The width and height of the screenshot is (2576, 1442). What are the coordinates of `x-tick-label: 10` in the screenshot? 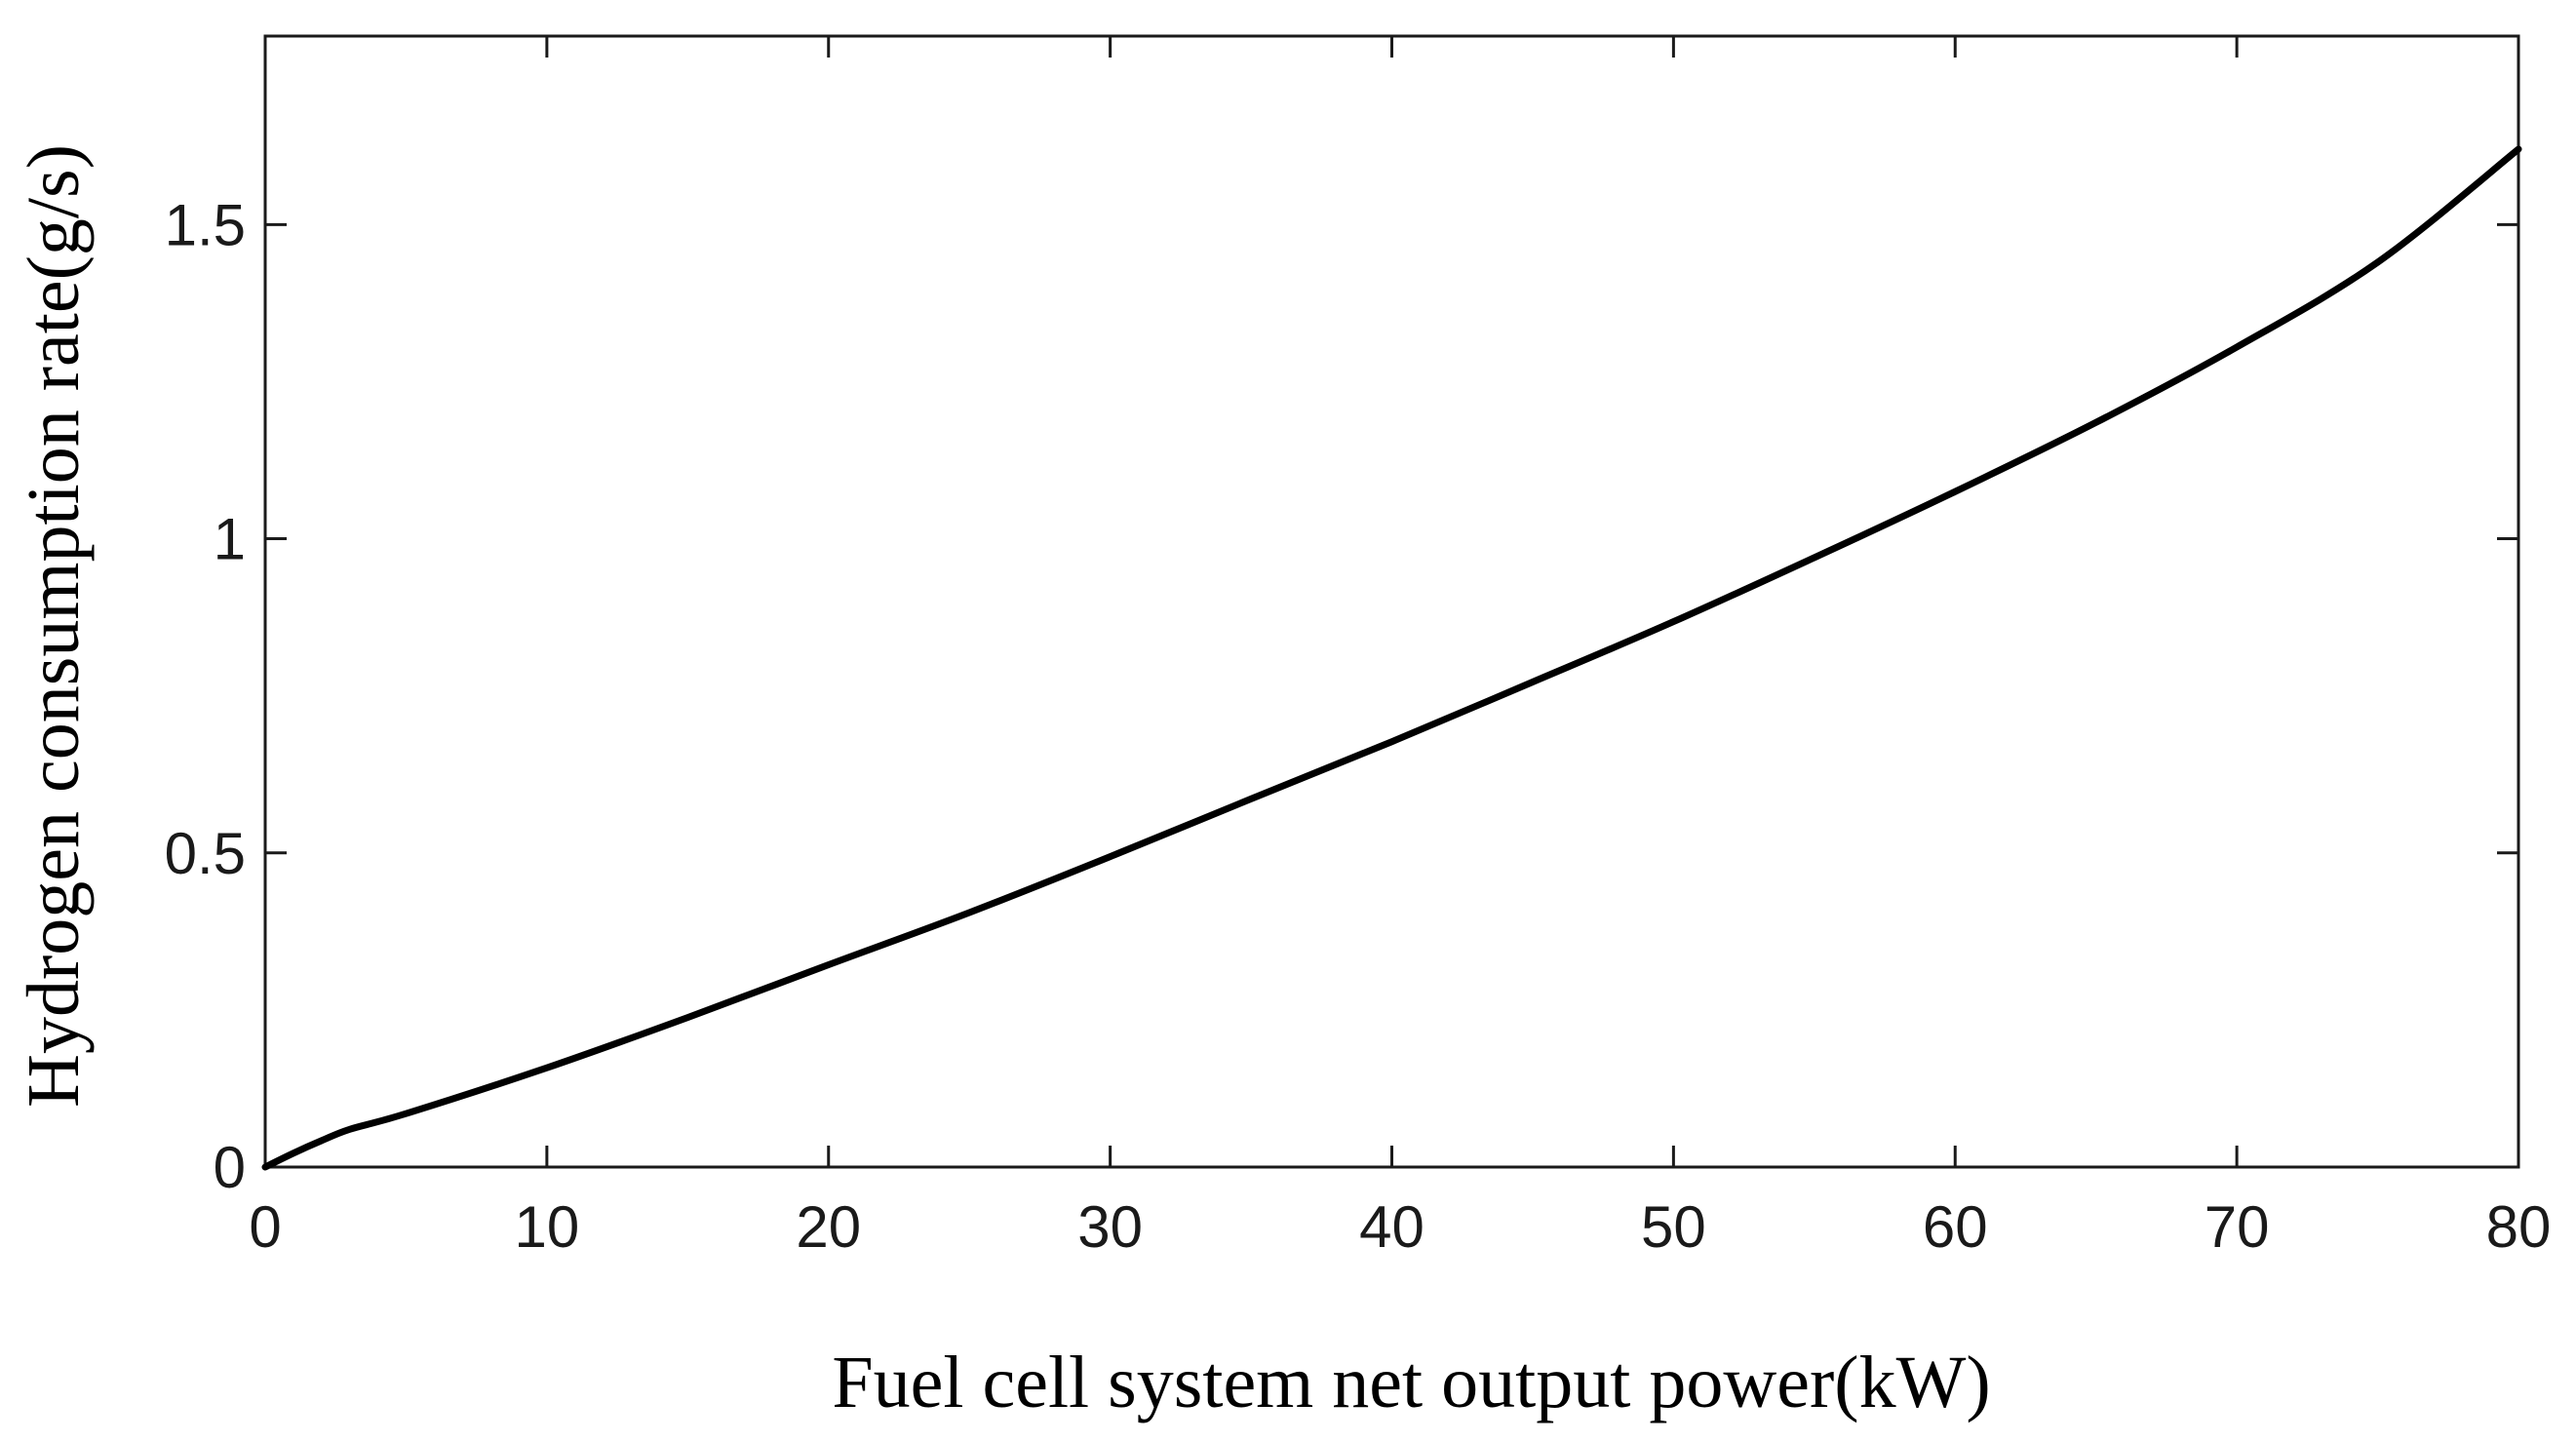 It's located at (547, 1227).